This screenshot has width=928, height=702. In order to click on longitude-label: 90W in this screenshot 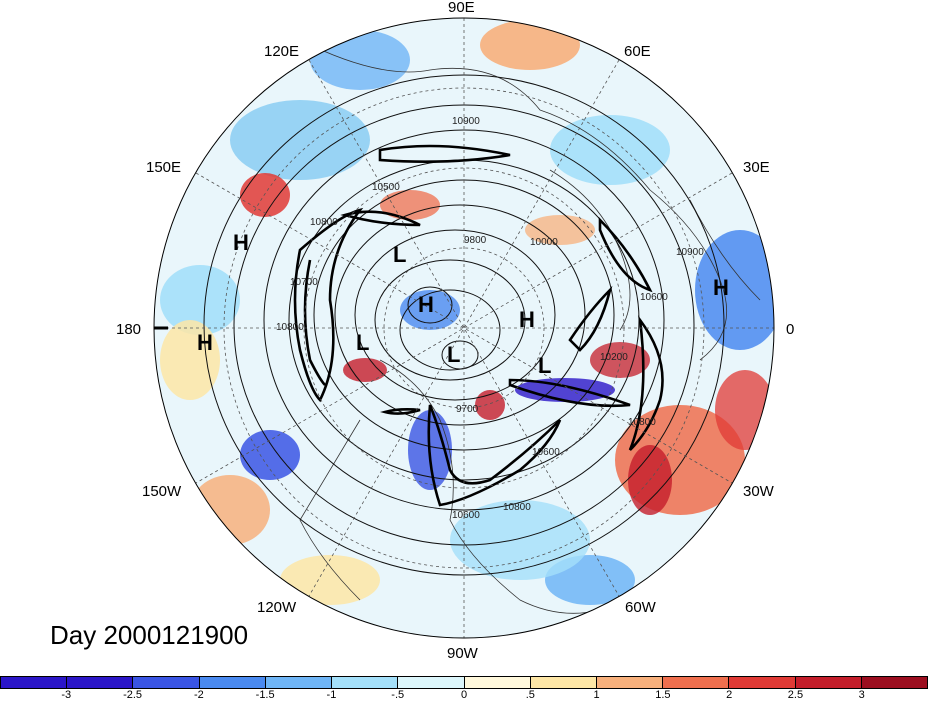, I will do `click(463, 653)`.